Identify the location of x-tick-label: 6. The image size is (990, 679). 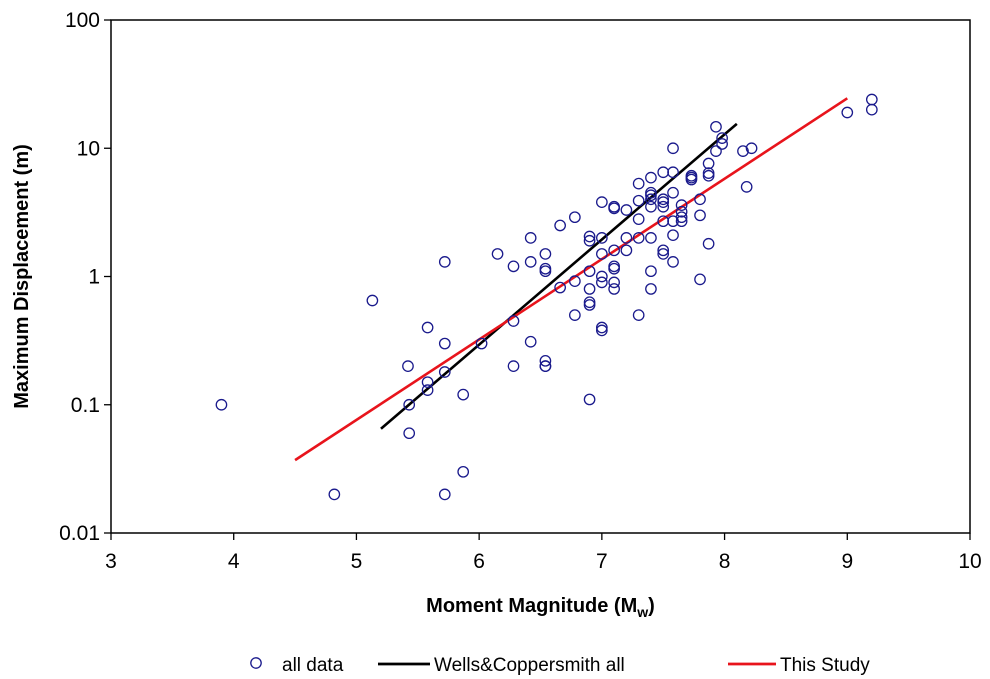
(479, 561).